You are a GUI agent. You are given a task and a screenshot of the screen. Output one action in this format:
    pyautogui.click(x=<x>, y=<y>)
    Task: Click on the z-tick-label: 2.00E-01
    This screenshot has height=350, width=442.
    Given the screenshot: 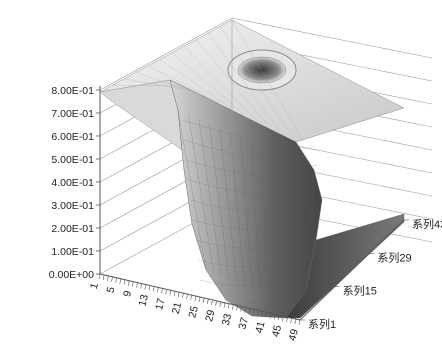 What is the action you would take?
    pyautogui.click(x=72, y=229)
    